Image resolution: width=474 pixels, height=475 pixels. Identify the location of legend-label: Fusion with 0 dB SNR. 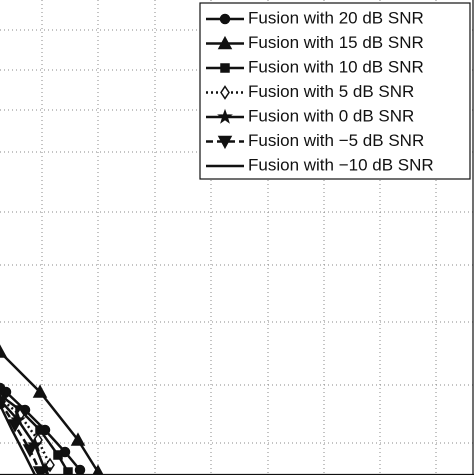
(331, 115).